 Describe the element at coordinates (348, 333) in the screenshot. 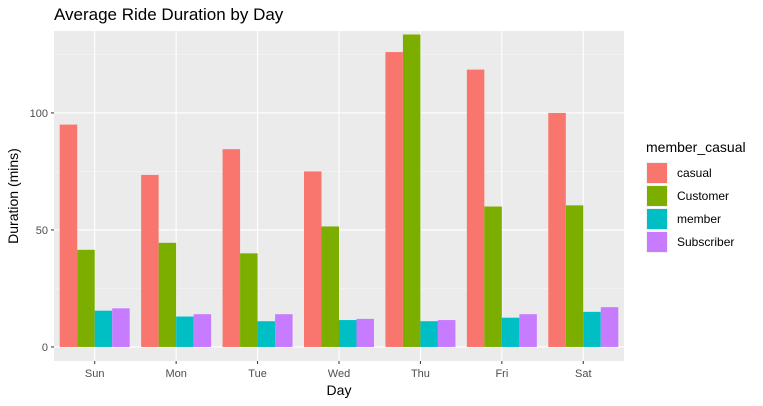

I see `bar-member-wed` at that location.